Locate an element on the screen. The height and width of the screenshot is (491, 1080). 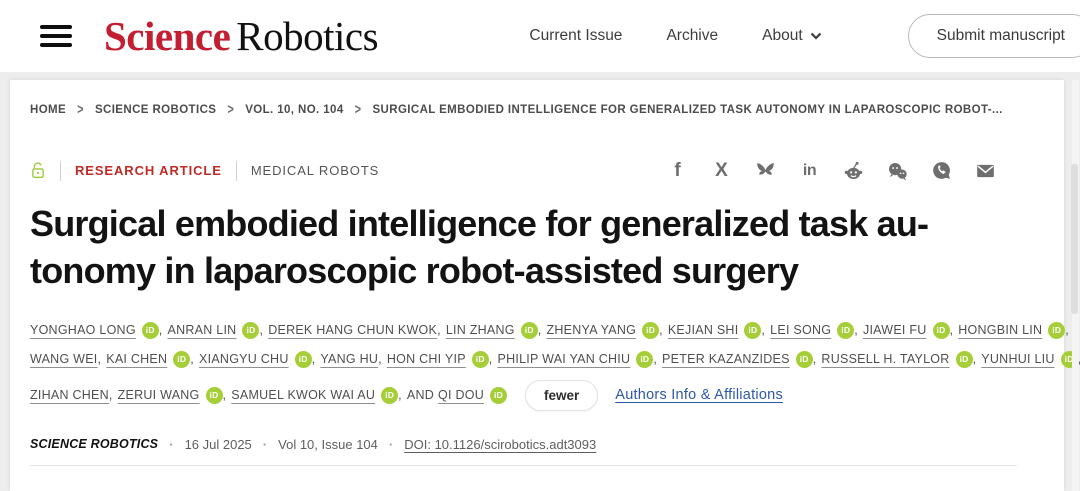
author-item: ANRAN LIN iD is located at coordinates (218, 330).